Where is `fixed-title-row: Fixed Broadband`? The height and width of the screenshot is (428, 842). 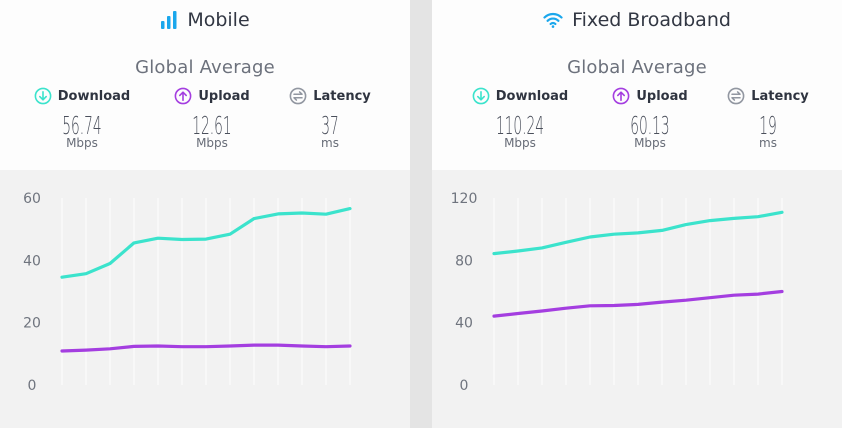 fixed-title-row: Fixed Broadband is located at coordinates (637, 20).